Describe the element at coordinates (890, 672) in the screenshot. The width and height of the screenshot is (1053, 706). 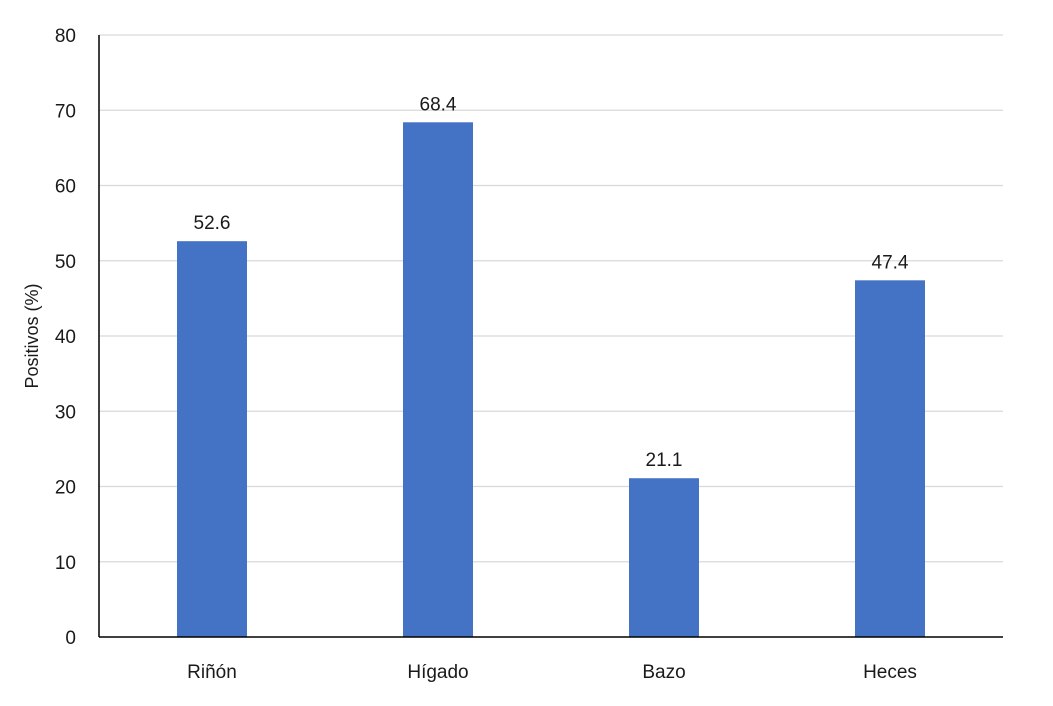
I see `x-tick-label: Heces` at that location.